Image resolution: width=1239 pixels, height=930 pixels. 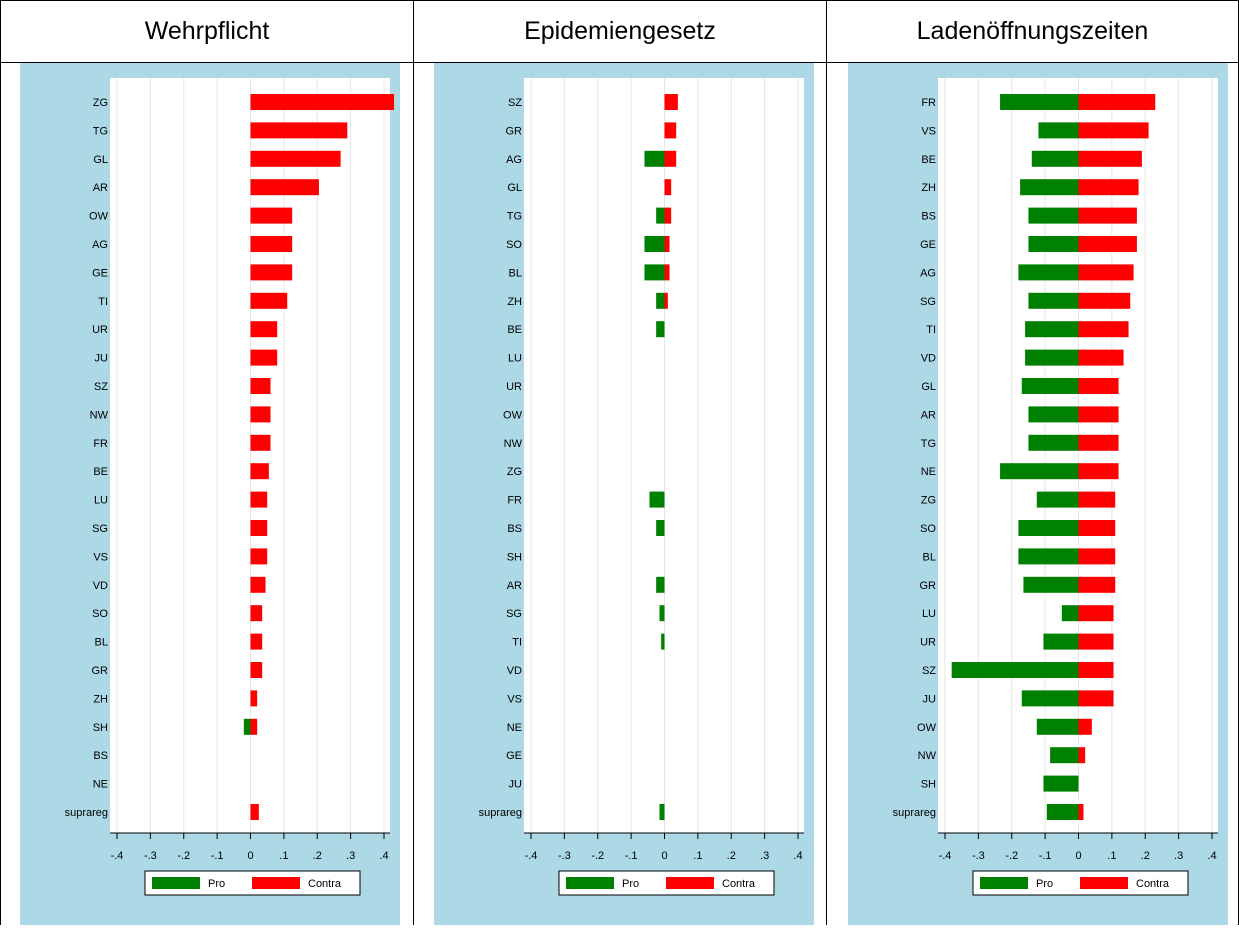 What do you see at coordinates (928, 501) in the screenshot?
I see `category-label: ZG` at bounding box center [928, 501].